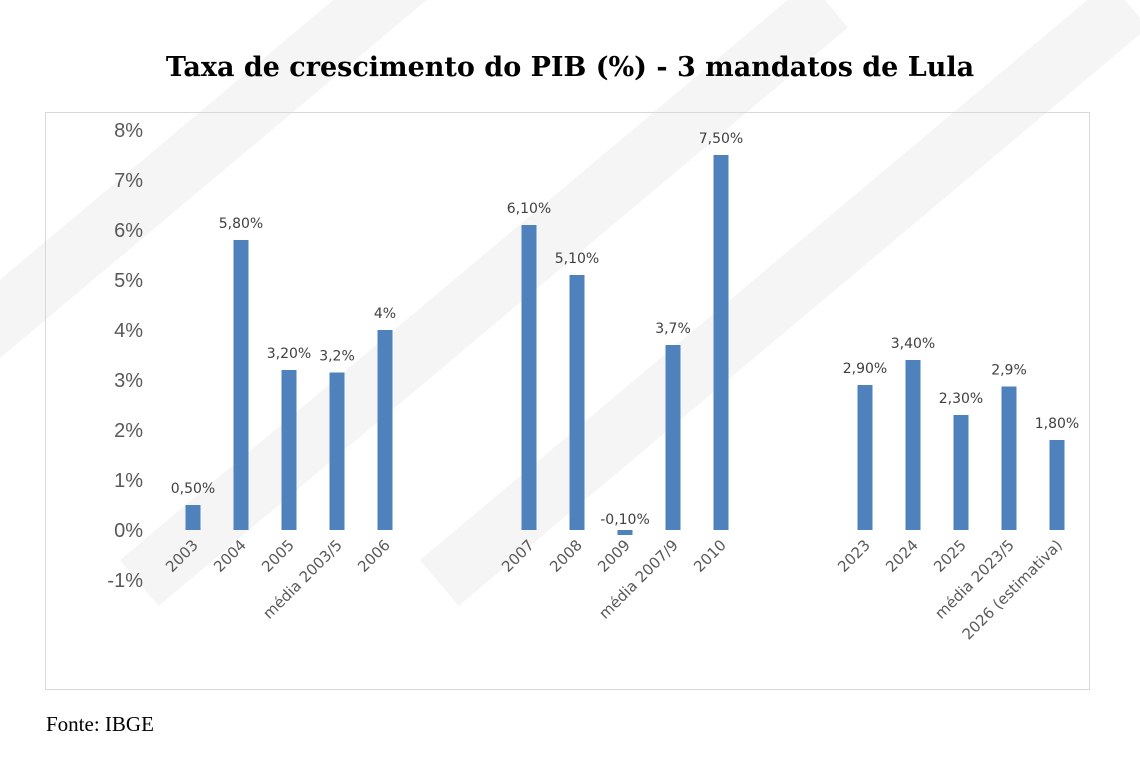 The height and width of the screenshot is (761, 1140). What do you see at coordinates (128, 331) in the screenshot?
I see `y-tick-label: 4%` at bounding box center [128, 331].